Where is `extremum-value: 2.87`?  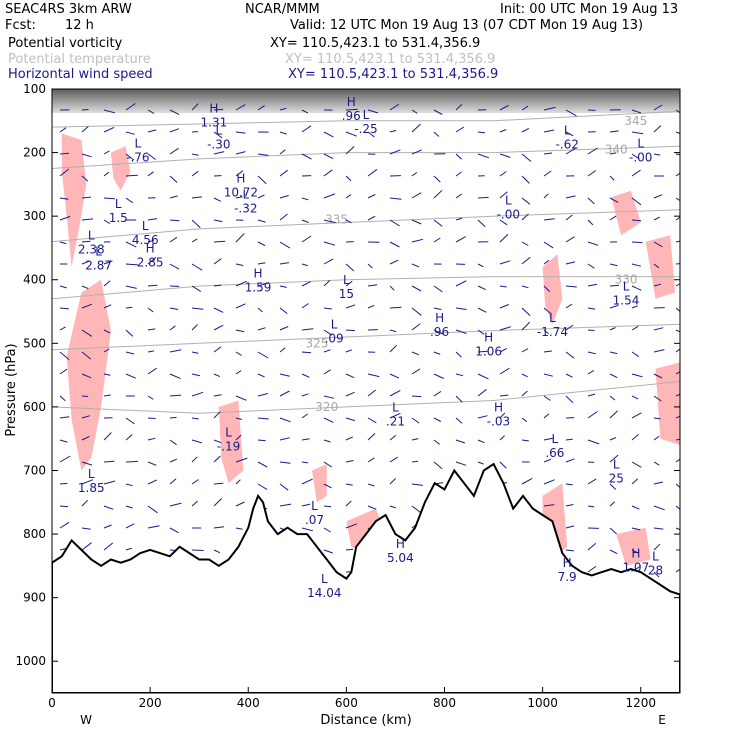
extremum-value: 2.87 is located at coordinates (98, 265).